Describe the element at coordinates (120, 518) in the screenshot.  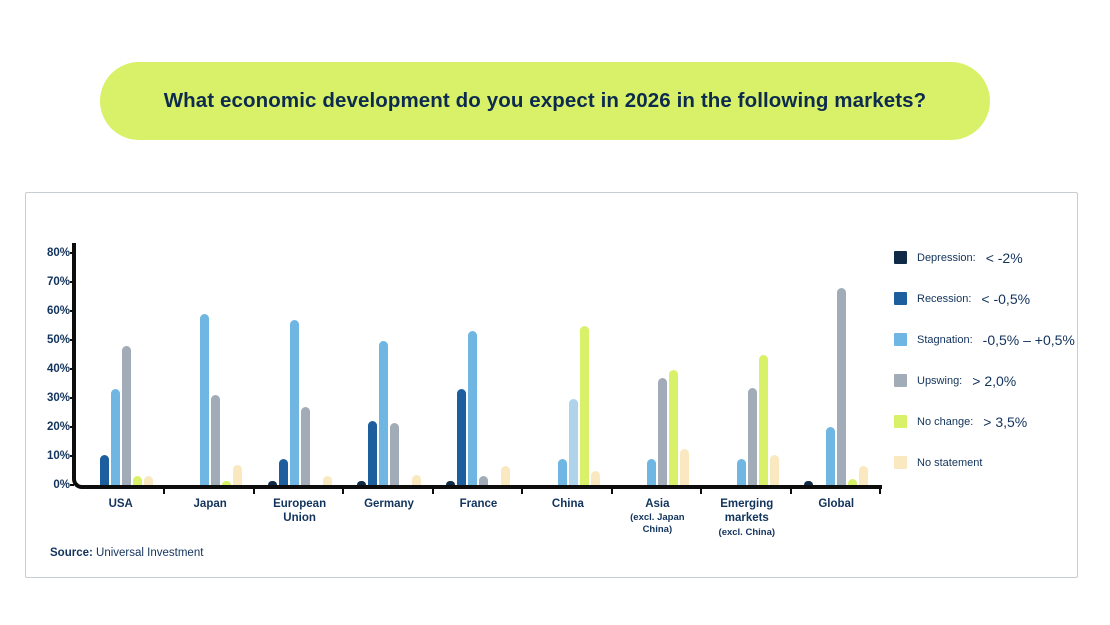
I see `x-label-cell: USA` at that location.